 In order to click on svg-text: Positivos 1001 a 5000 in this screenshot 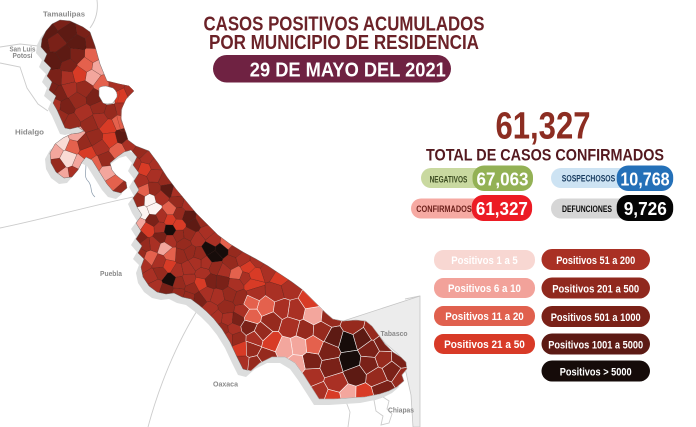, I will do `click(595, 345)`.